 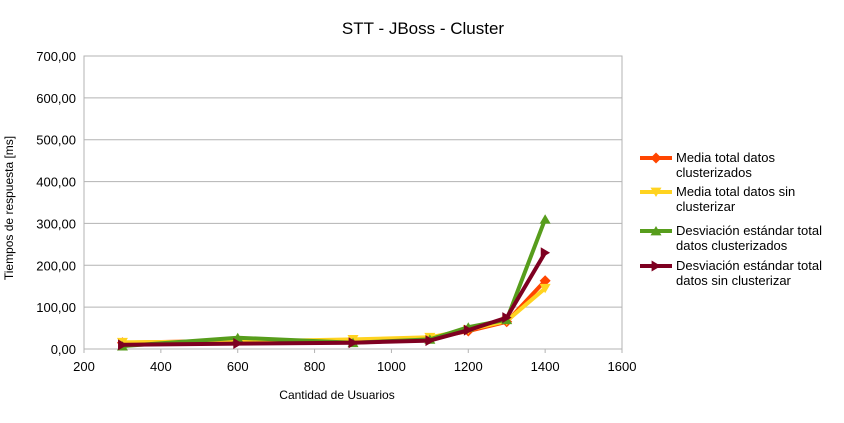 I want to click on x-tick-label: 1400, so click(x=545, y=366).